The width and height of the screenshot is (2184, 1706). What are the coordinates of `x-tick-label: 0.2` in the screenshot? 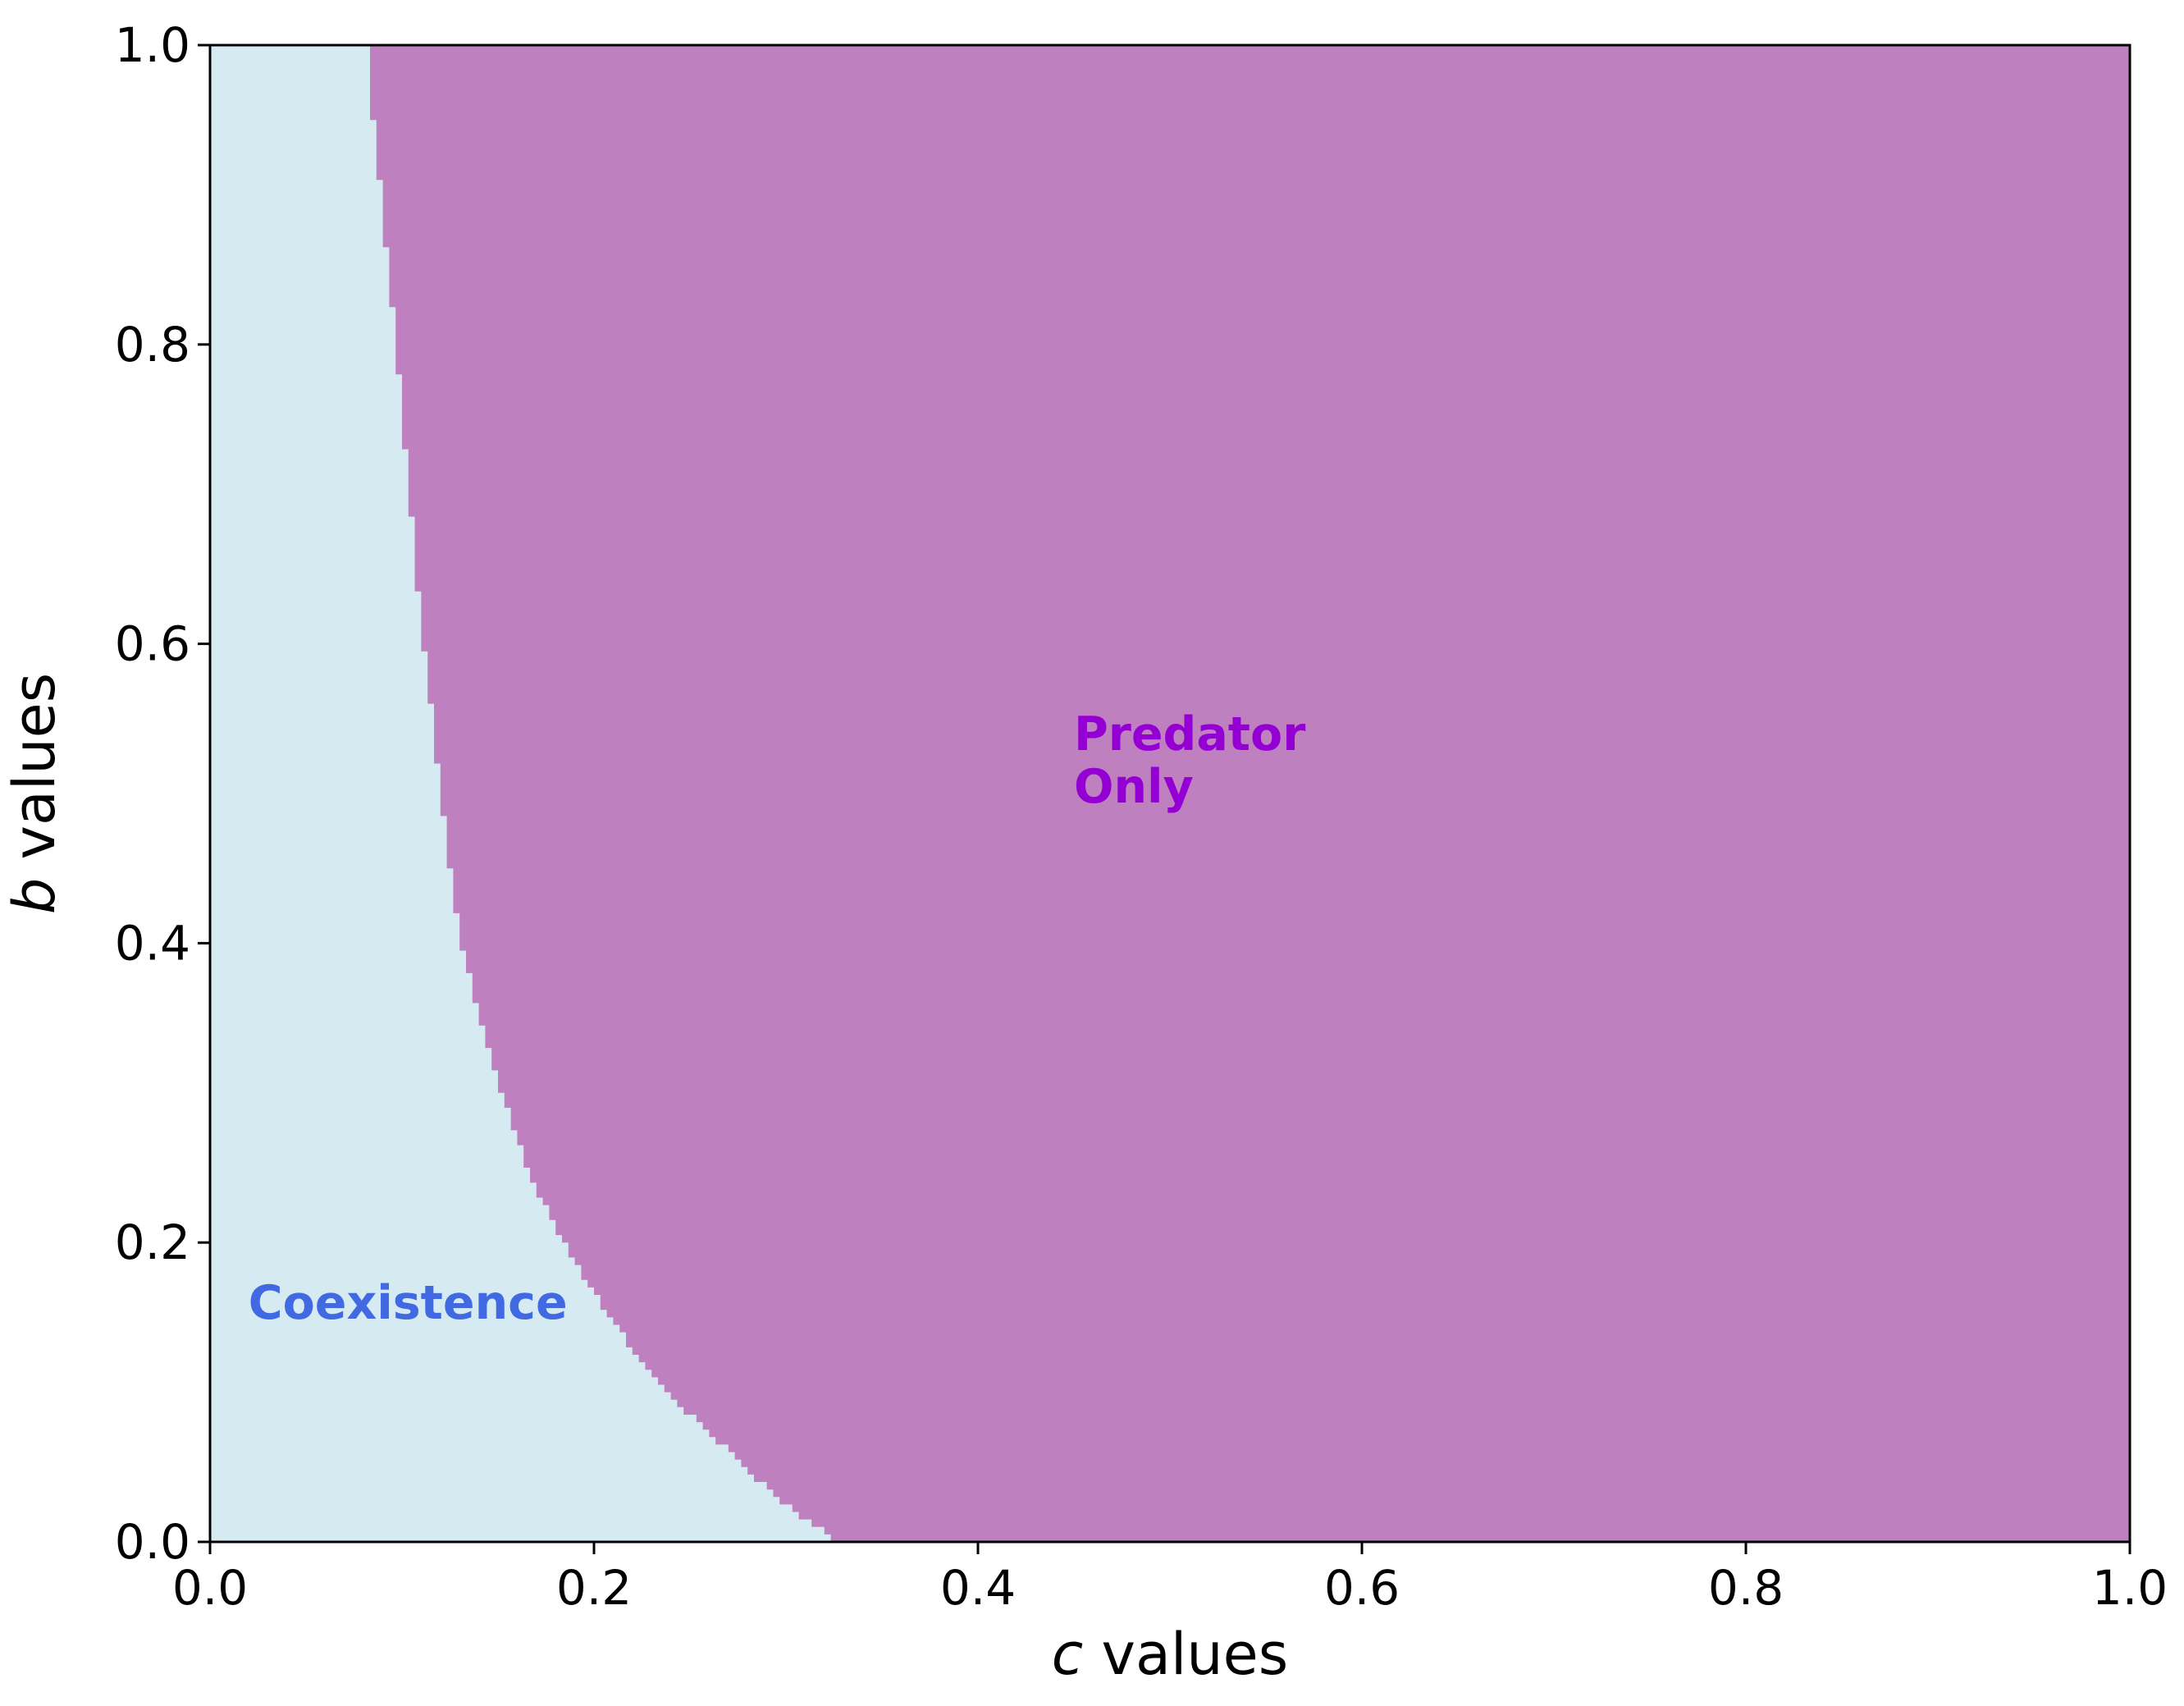 It's located at (594, 1588).